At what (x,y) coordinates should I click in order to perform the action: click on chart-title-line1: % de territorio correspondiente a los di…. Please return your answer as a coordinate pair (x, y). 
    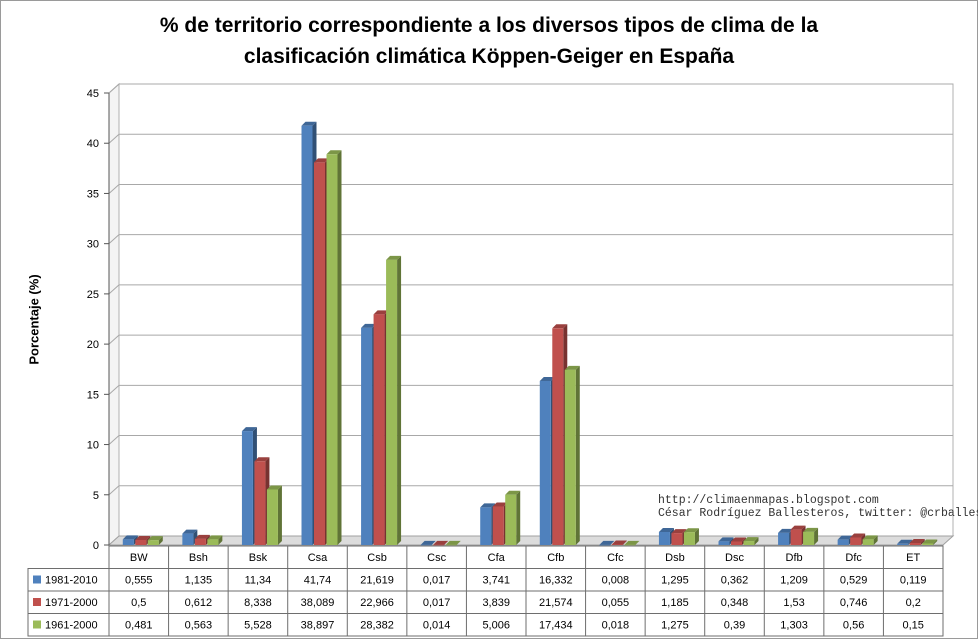
    Looking at the image, I should click on (489, 25).